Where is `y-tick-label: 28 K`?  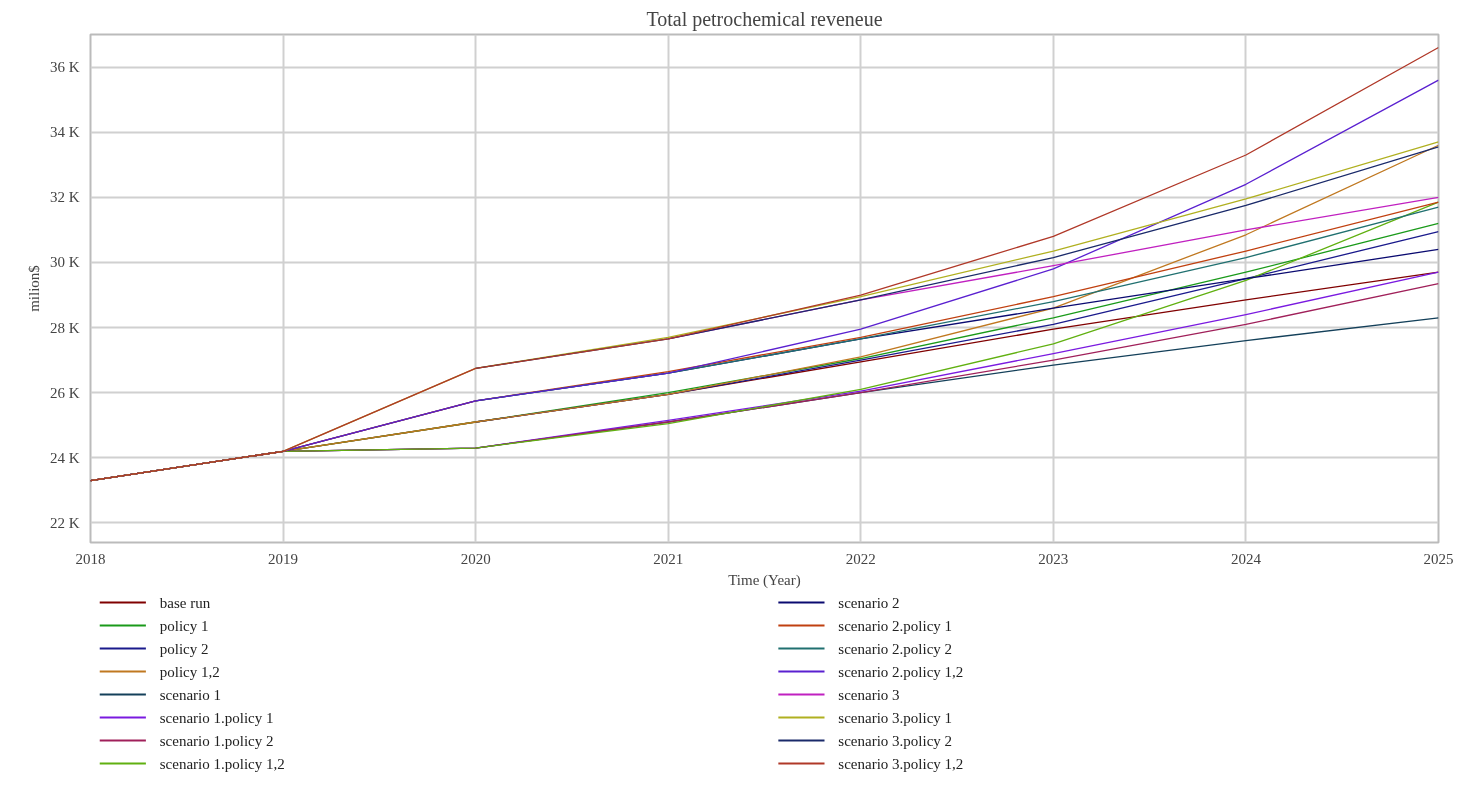
y-tick-label: 28 K is located at coordinates (64, 327).